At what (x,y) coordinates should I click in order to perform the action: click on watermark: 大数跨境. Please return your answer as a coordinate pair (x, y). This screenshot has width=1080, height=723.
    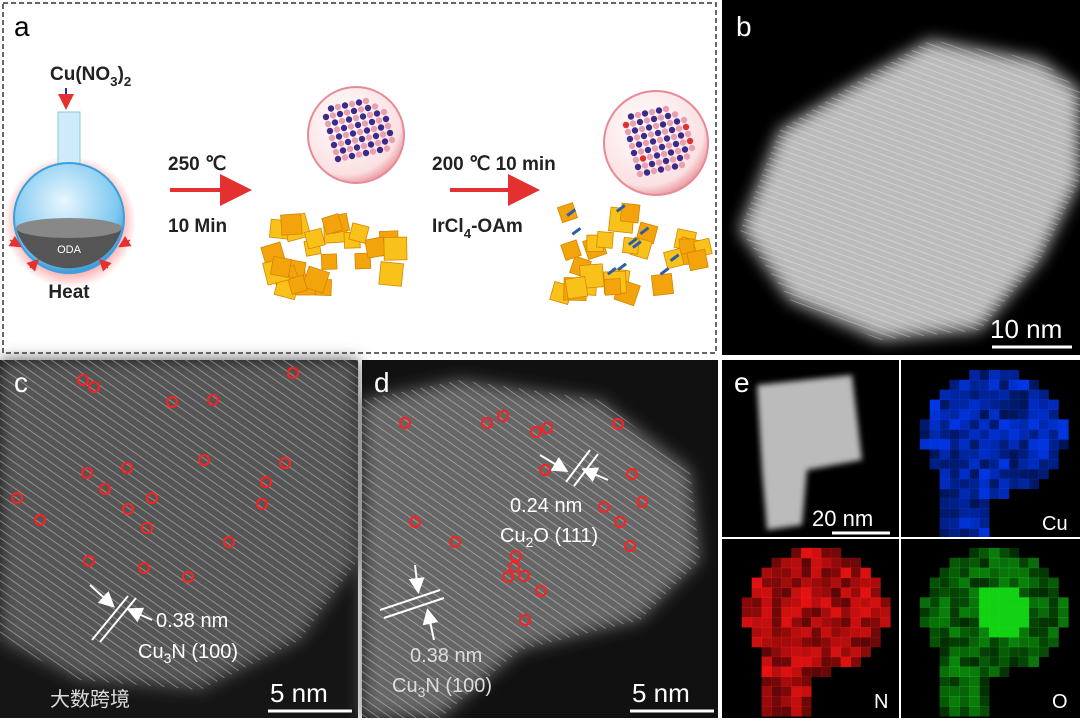
    Looking at the image, I should click on (90, 699).